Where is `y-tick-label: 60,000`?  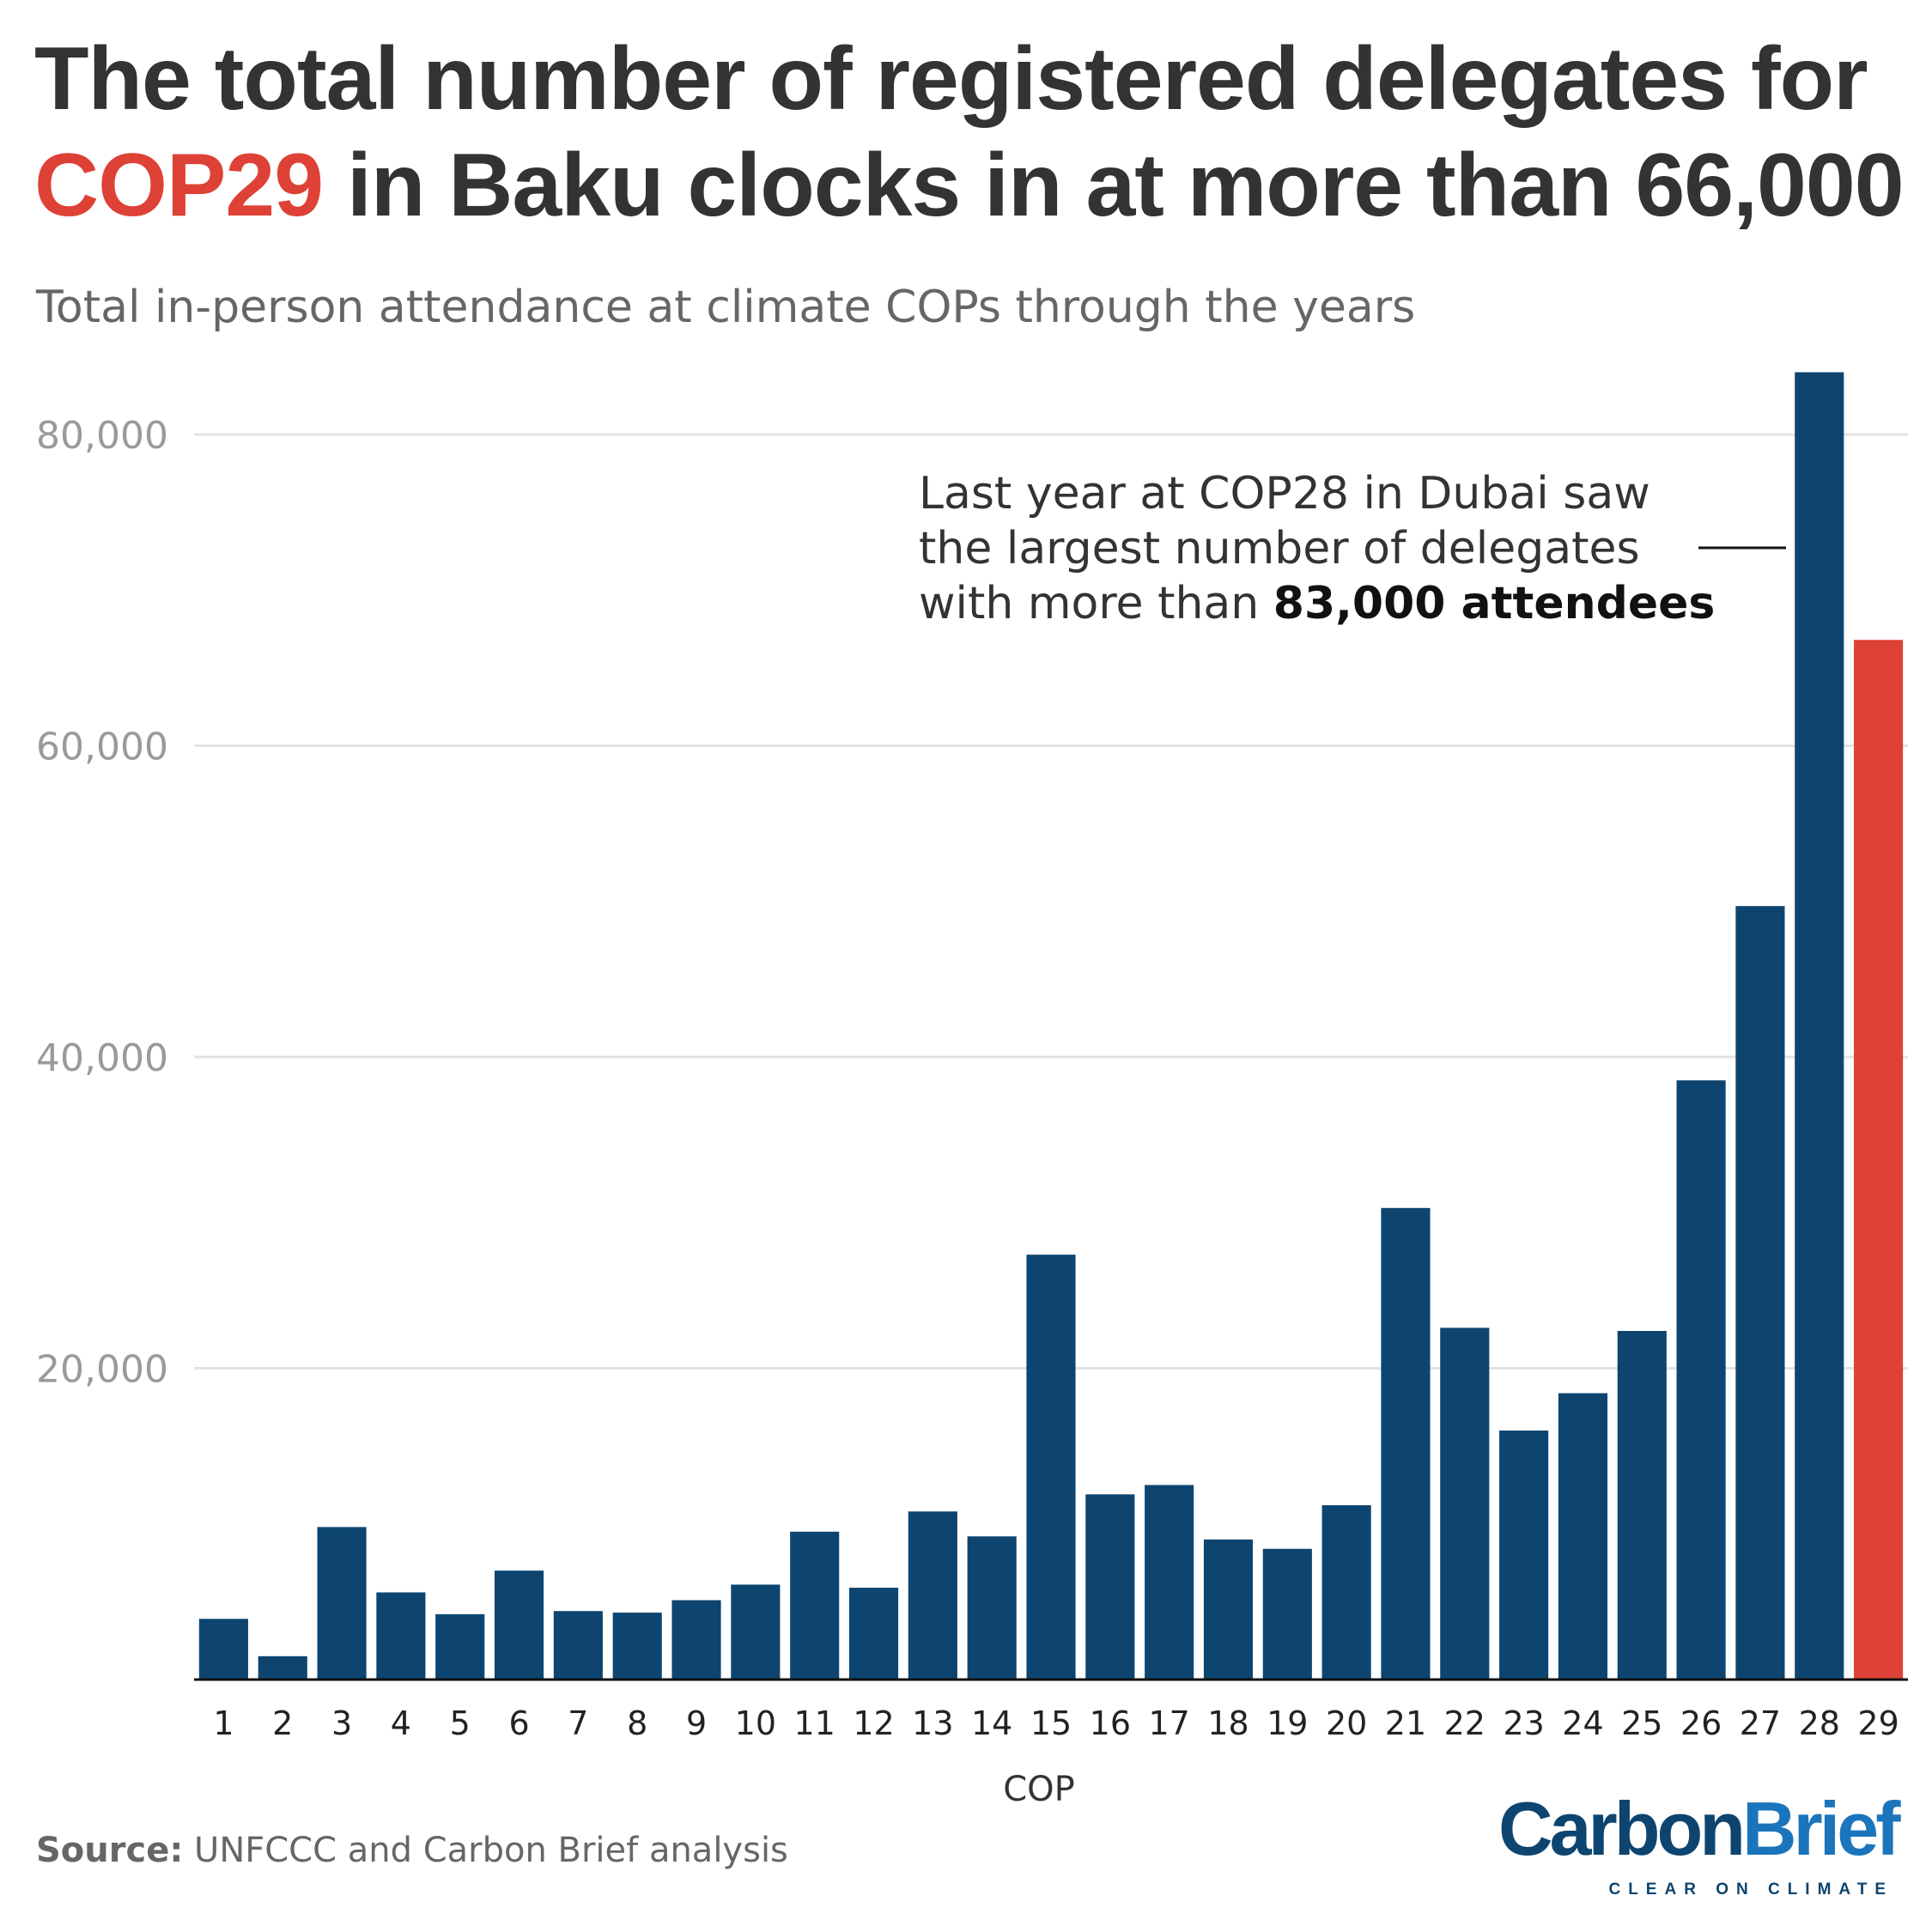 y-tick-label: 60,000 is located at coordinates (102, 748).